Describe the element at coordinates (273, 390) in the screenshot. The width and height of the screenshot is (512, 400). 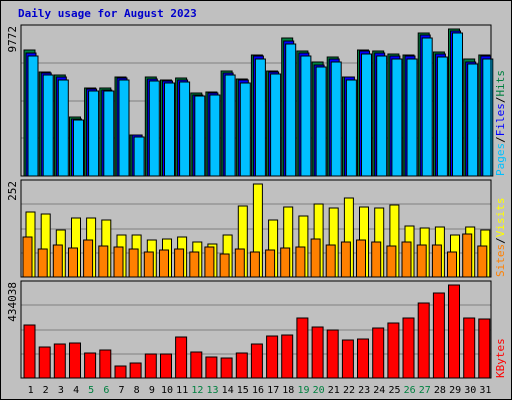
I see `x-tick-17: 17` at that location.